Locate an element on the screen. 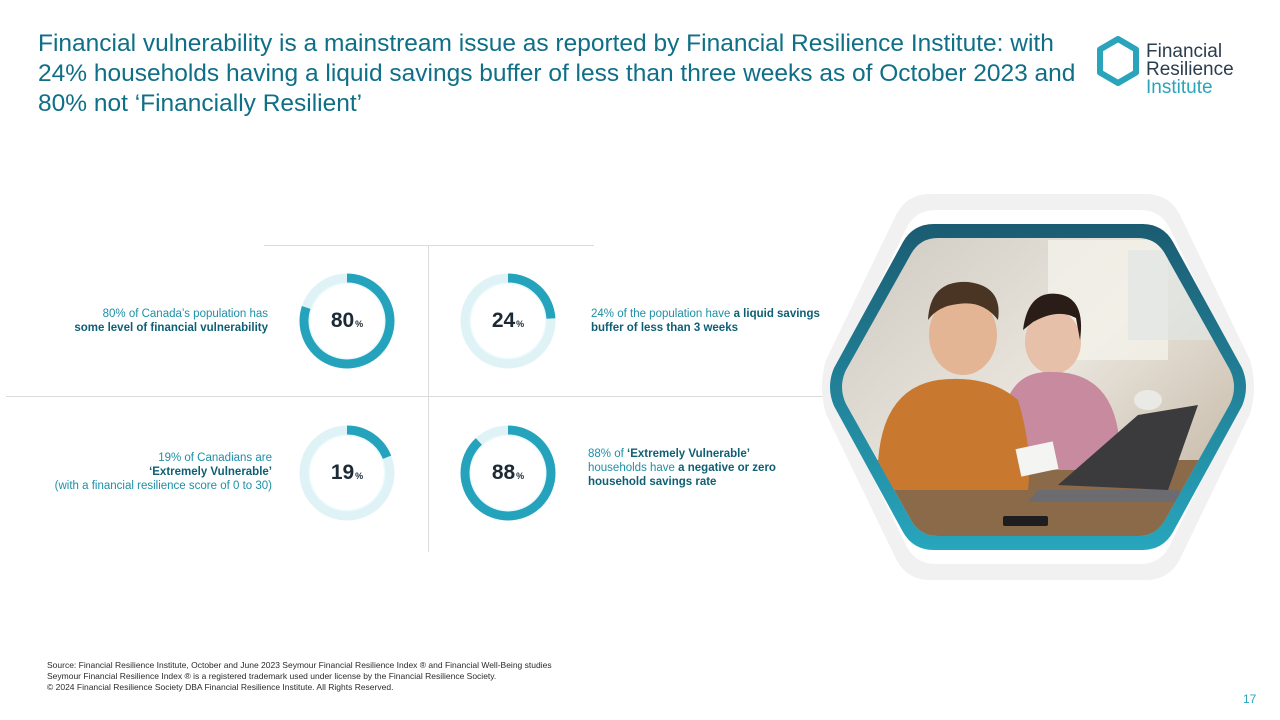  stat-19-number: 19 is located at coordinates (342, 472).